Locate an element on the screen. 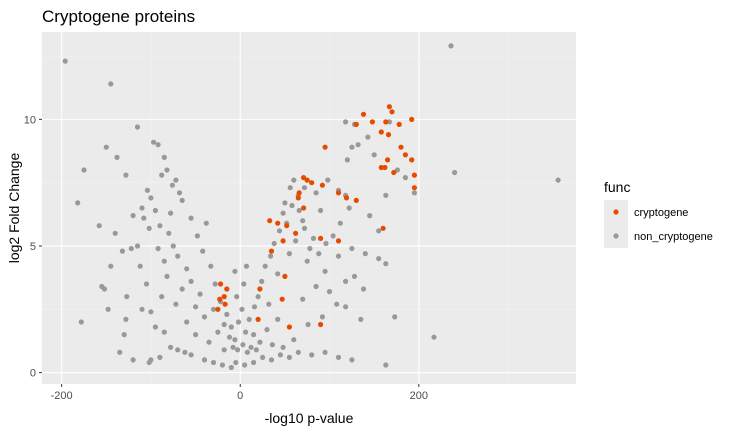 The height and width of the screenshot is (434, 737). x-tick-label: -200 is located at coordinates (62, 396).